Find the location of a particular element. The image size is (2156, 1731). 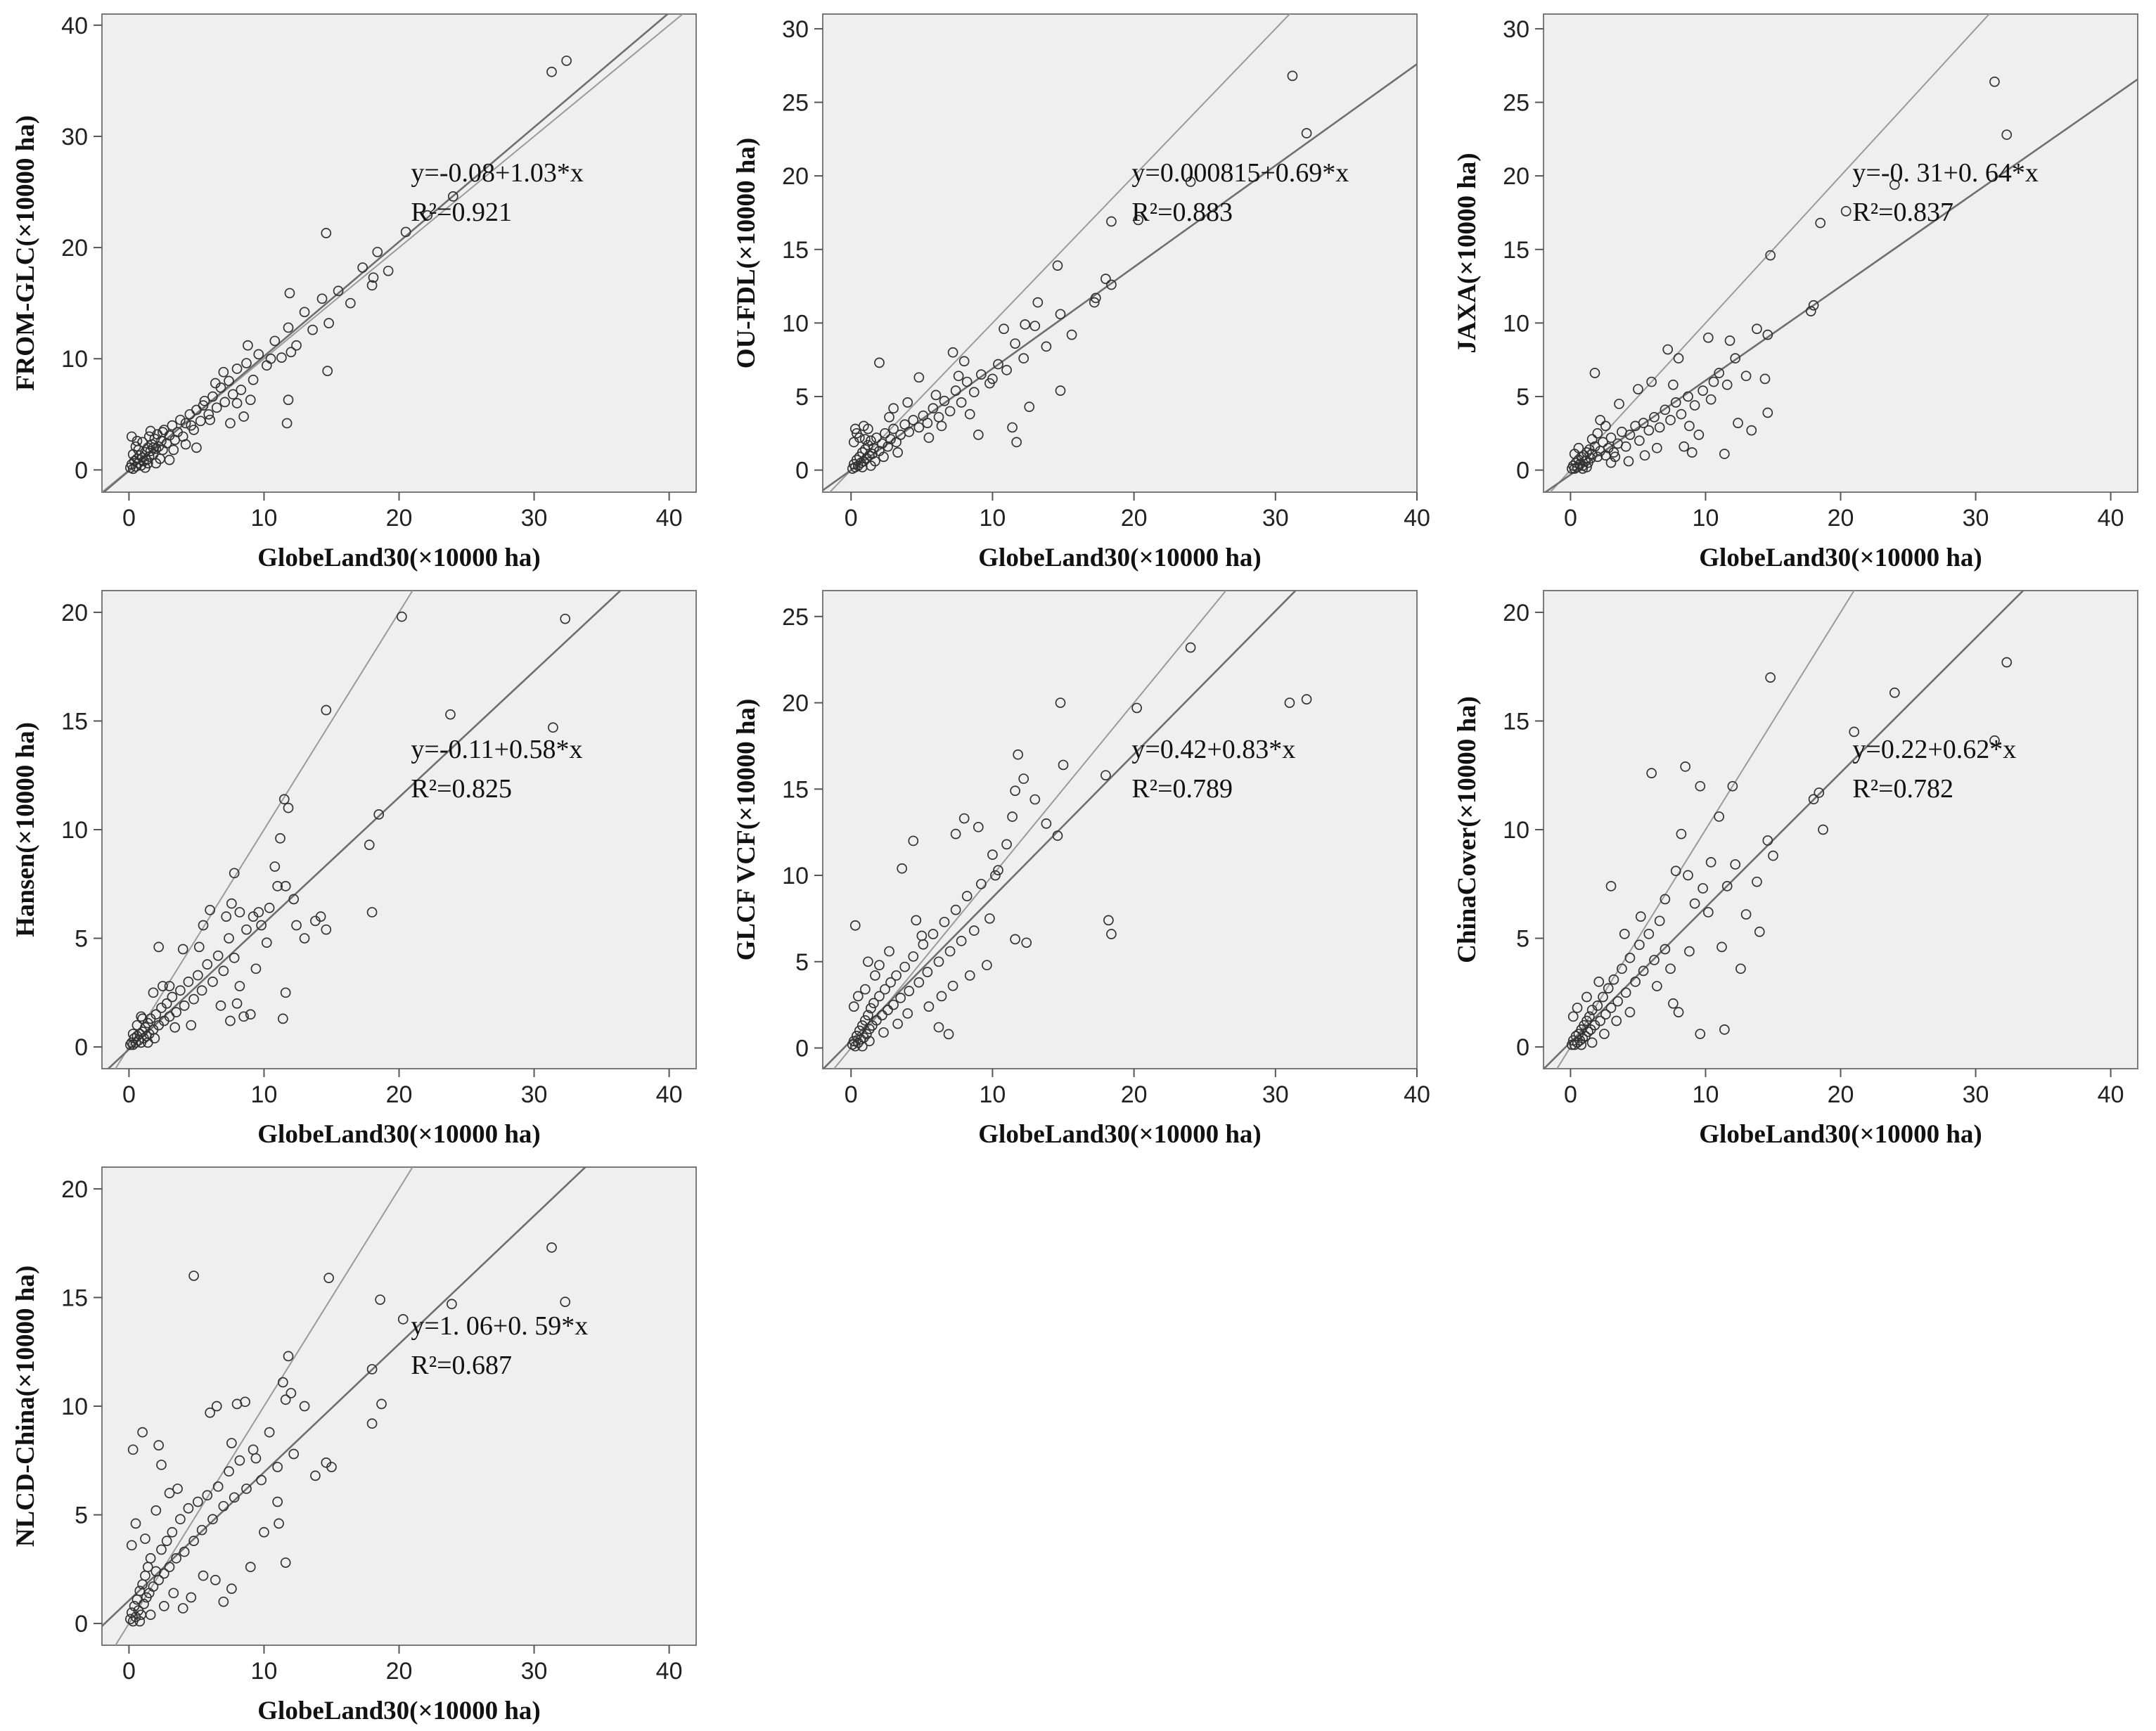

y-axis-title: FROM-GLC(×10000 ha) is located at coordinates (25, 253).